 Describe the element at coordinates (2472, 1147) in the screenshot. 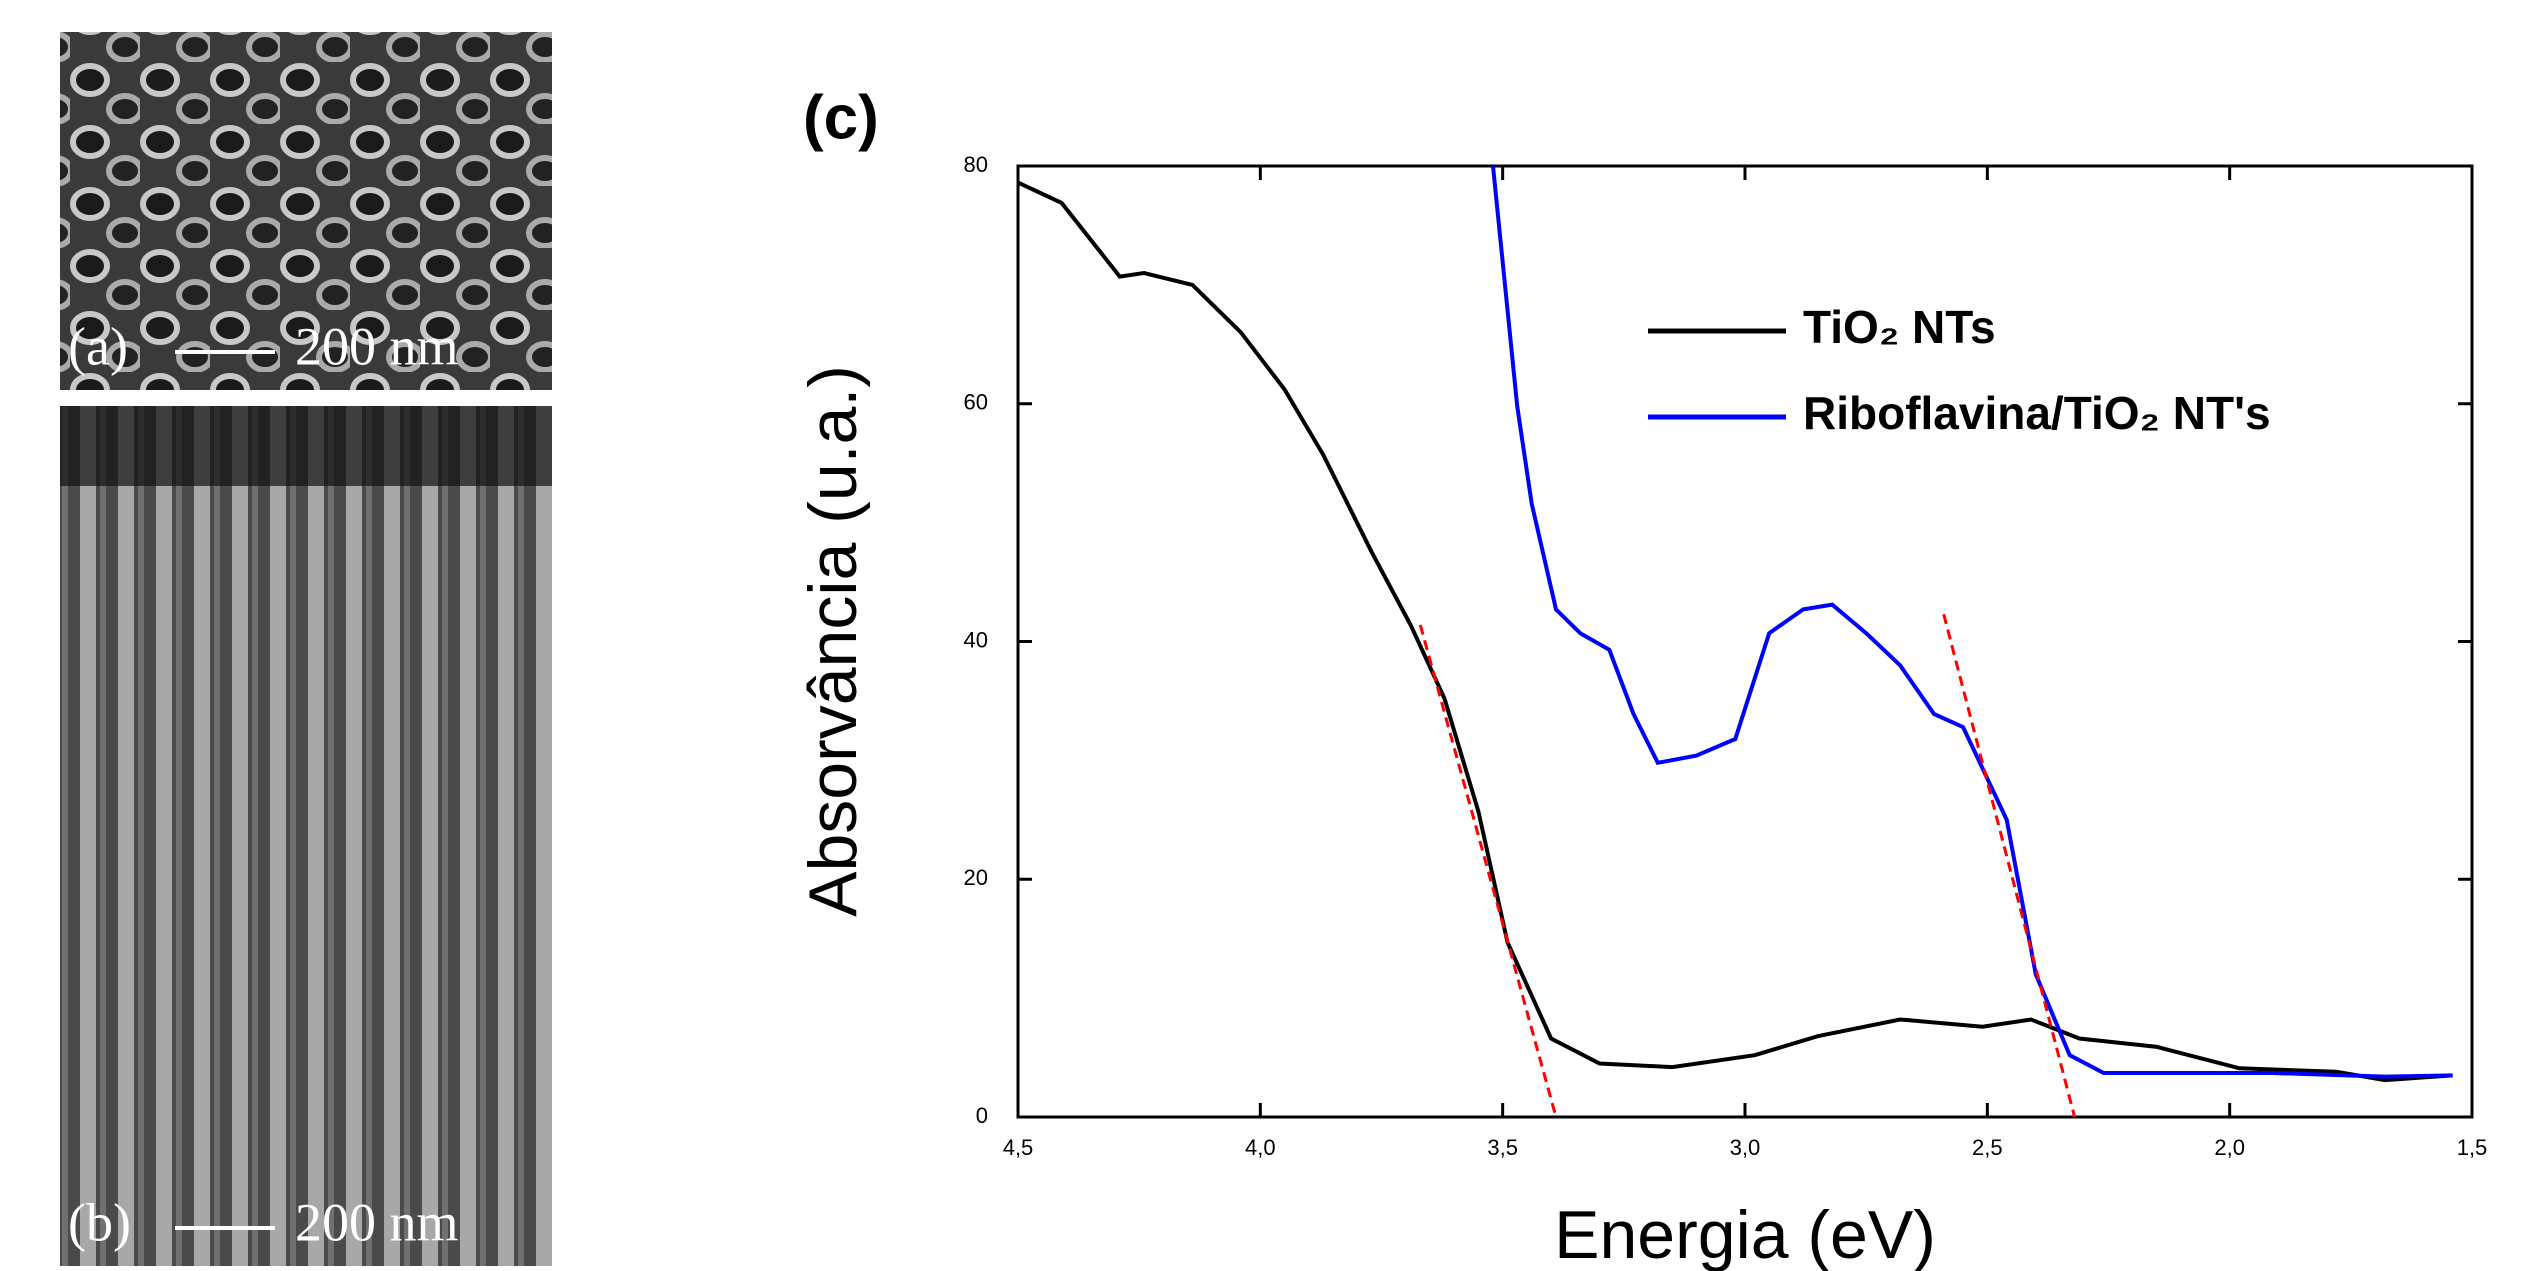

I see `x-tick-label: 1,5` at that location.